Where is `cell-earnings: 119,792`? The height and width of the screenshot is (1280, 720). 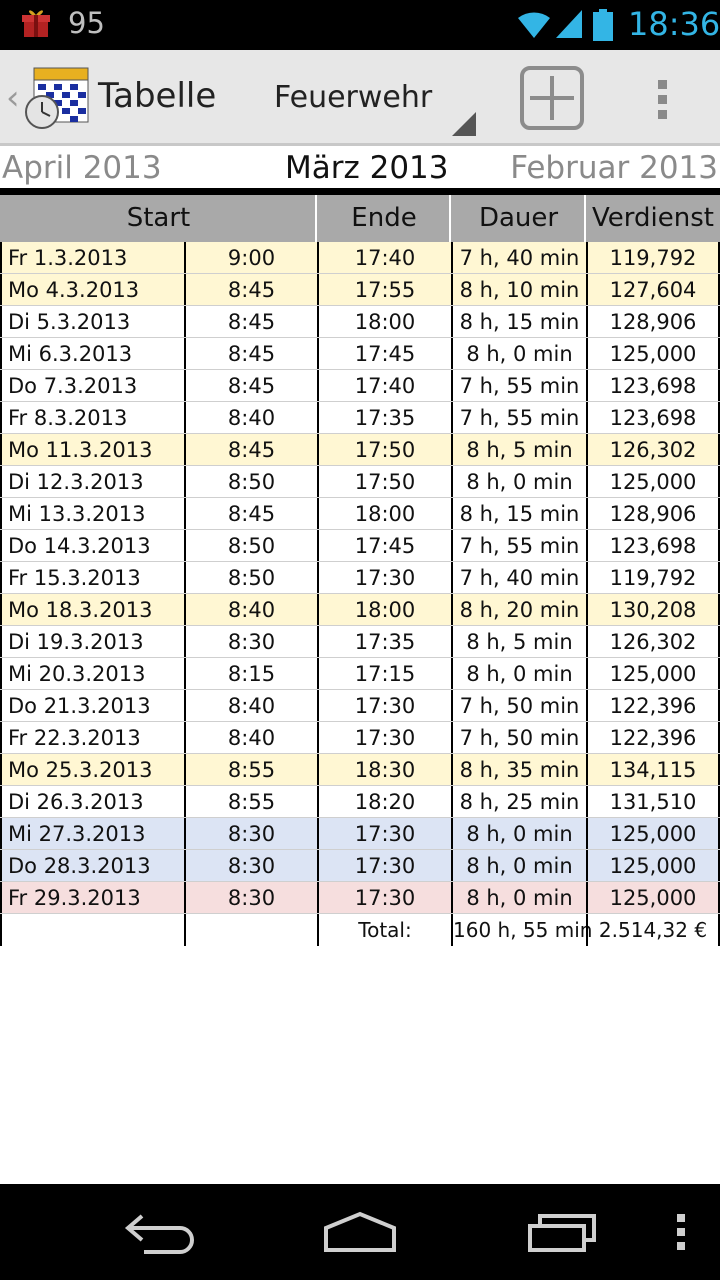
cell-earnings: 119,792 is located at coordinates (653, 578).